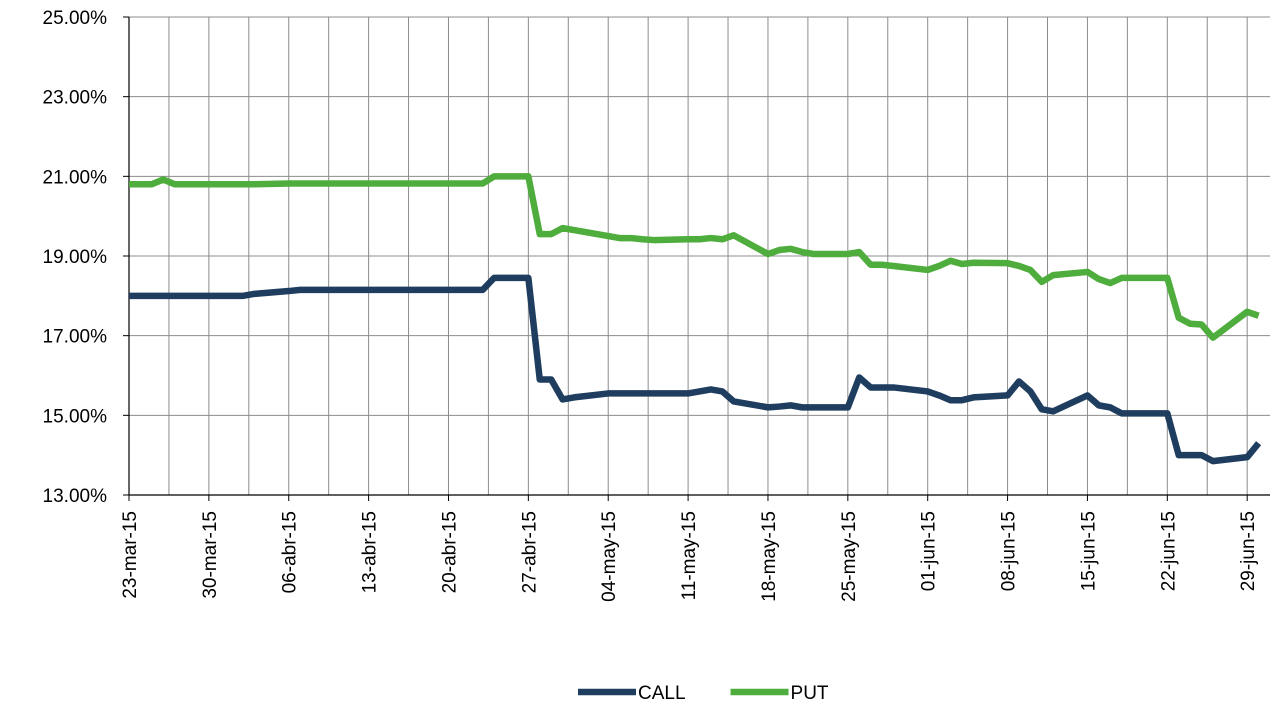 Image resolution: width=1272 pixels, height=710 pixels. I want to click on y-tick-label: 13.00%, so click(75, 496).